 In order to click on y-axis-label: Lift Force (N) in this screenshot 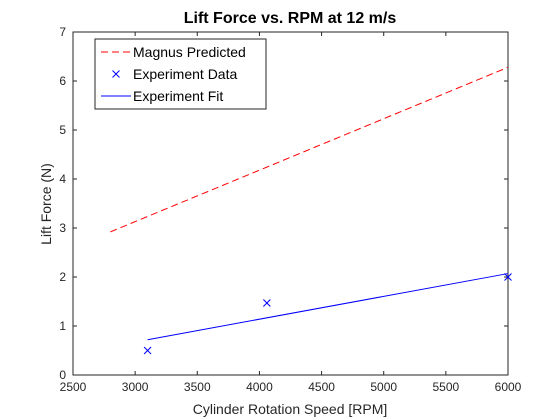, I will do `click(46, 204)`.